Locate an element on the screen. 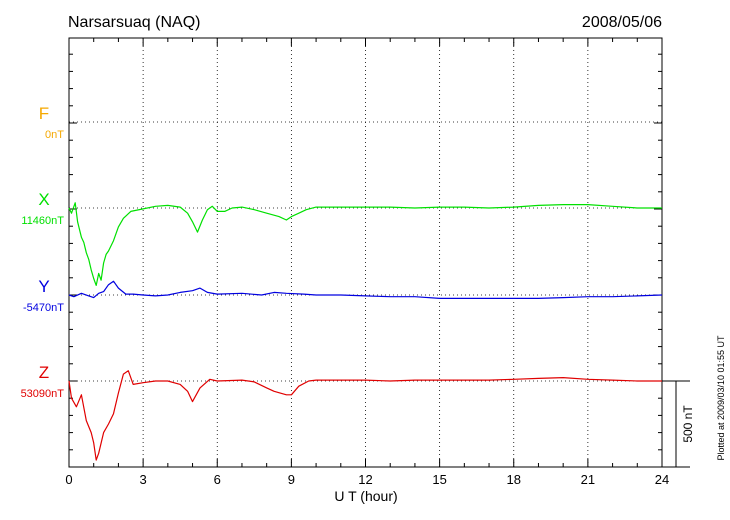  scale-bar is located at coordinates (676, 424).